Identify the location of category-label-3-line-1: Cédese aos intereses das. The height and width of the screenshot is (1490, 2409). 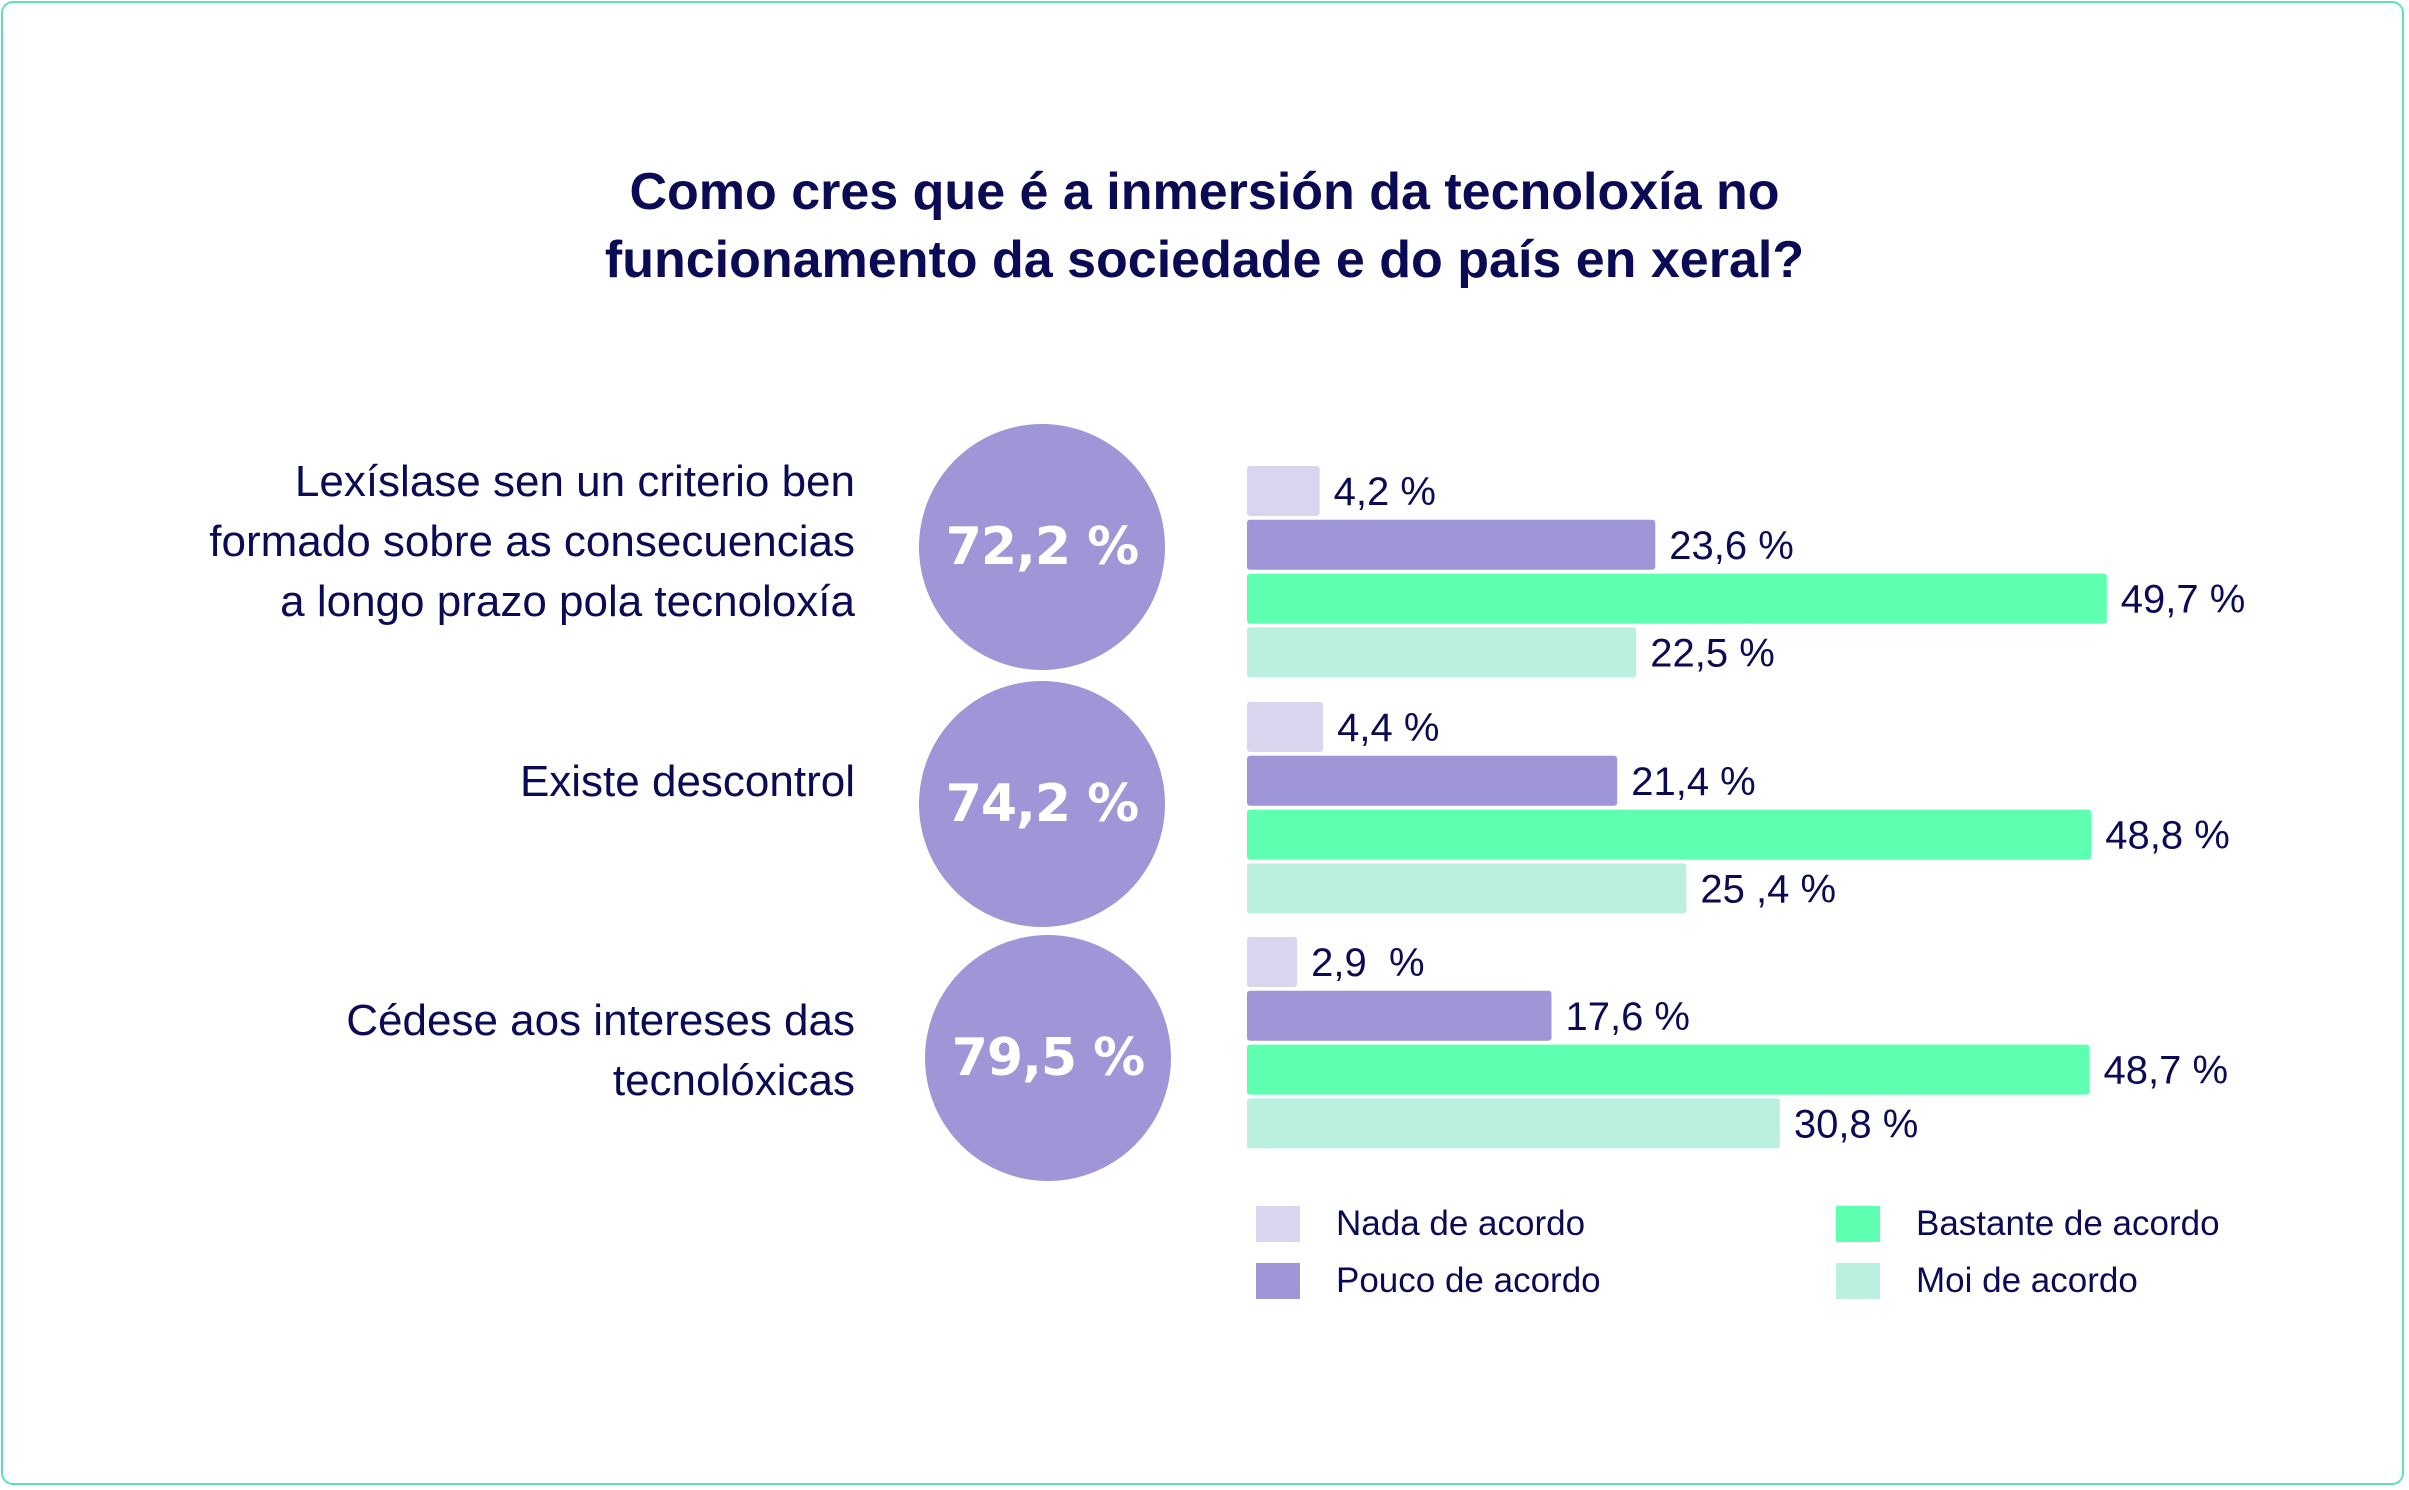
(600, 1020).